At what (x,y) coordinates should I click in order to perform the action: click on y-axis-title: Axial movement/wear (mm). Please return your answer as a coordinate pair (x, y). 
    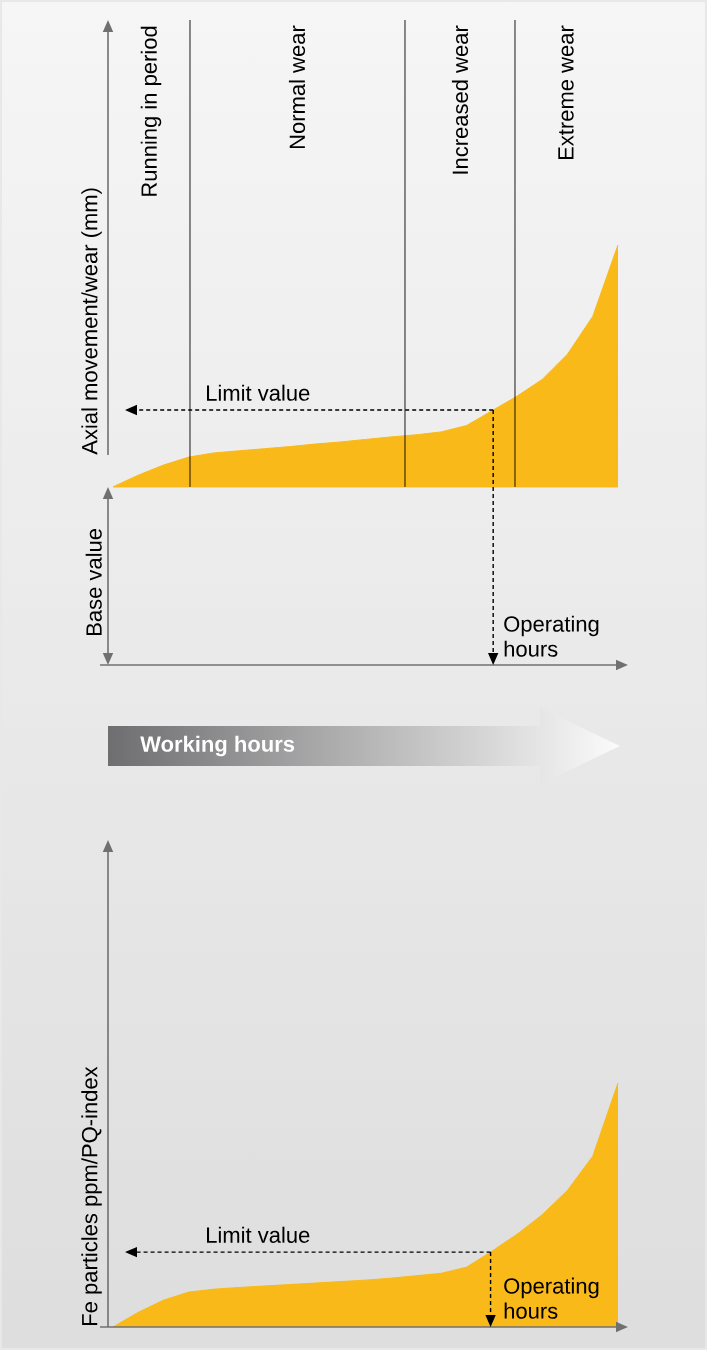
    Looking at the image, I should click on (91, 321).